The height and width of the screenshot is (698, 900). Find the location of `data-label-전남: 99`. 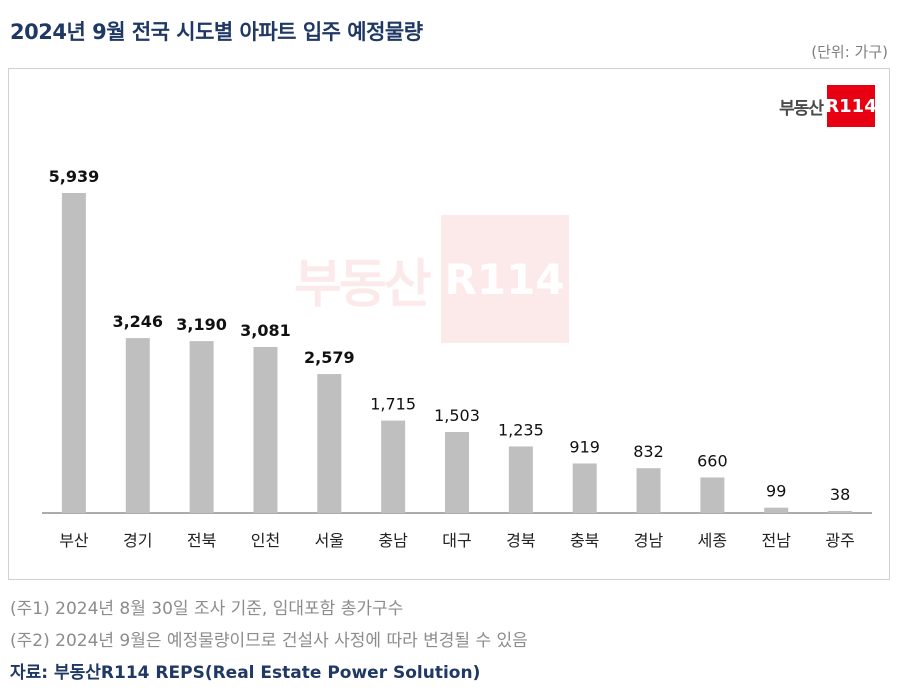

data-label-전남: 99 is located at coordinates (776, 491).